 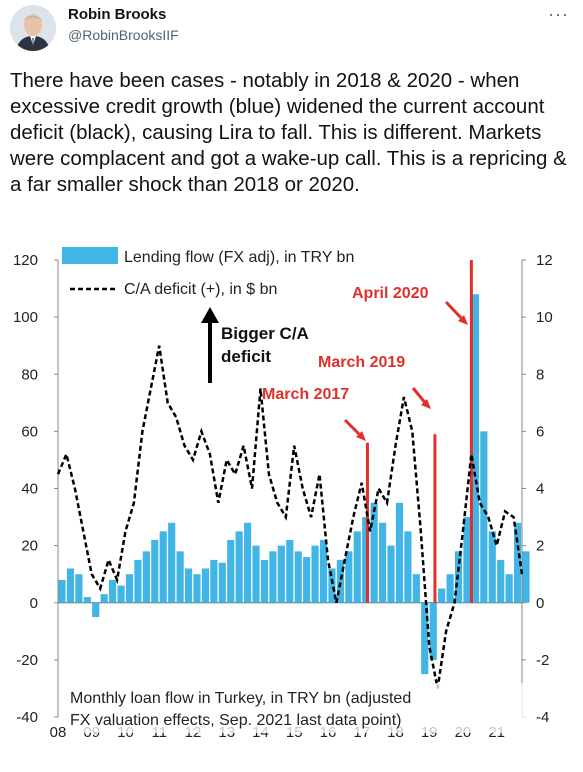 I want to click on right-tick-label: 8, so click(x=540, y=374).